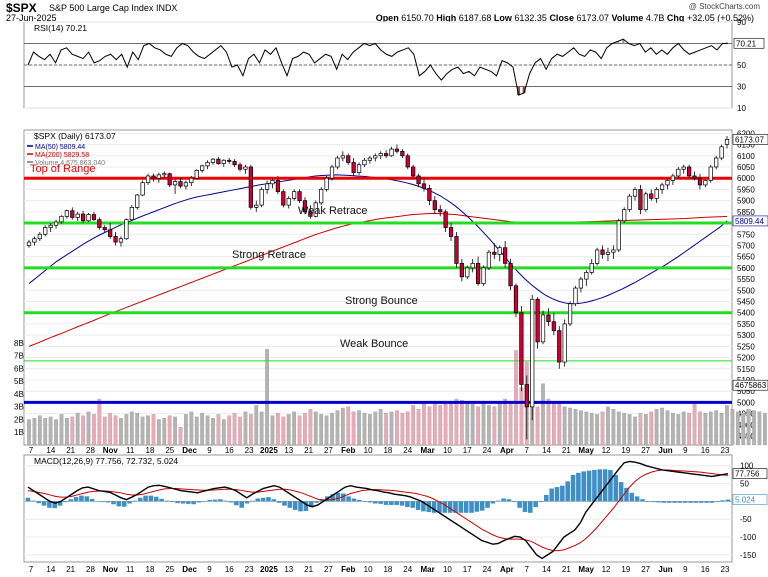  Describe the element at coordinates (21, 8) in the screenshot. I see `symbol: $SPX` at that location.